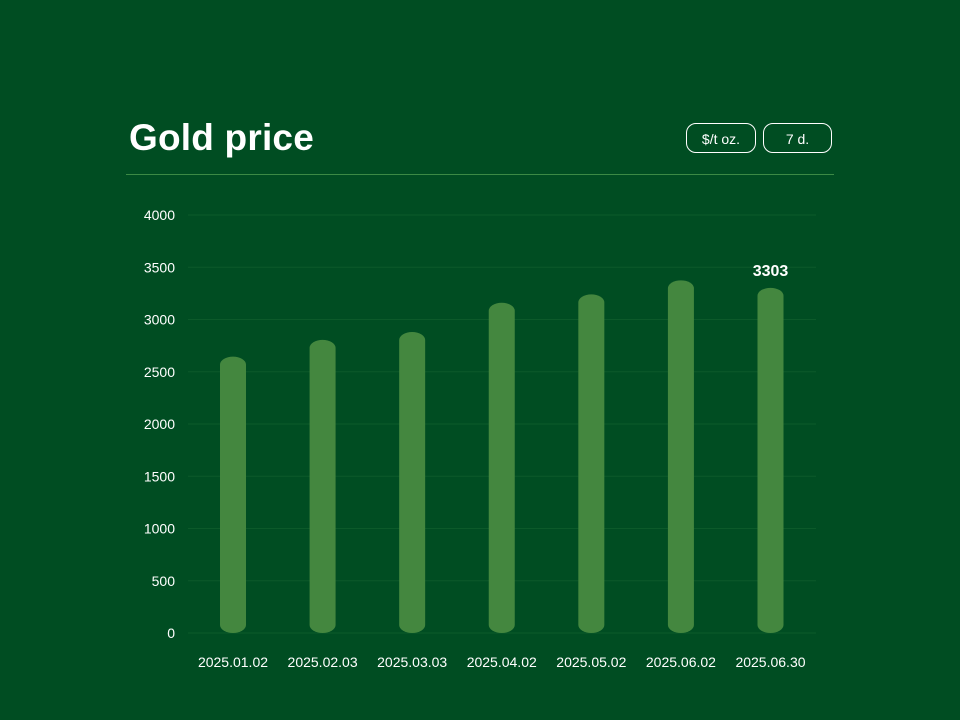 This screenshot has width=960, height=720. What do you see at coordinates (591, 662) in the screenshot?
I see `x-tick-label: 2025.05.02` at bounding box center [591, 662].